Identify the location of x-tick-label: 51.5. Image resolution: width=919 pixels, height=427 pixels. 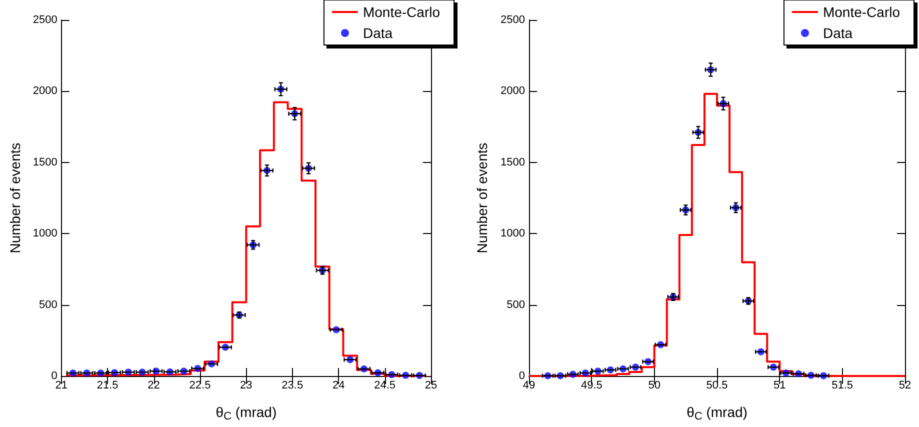
(843, 386).